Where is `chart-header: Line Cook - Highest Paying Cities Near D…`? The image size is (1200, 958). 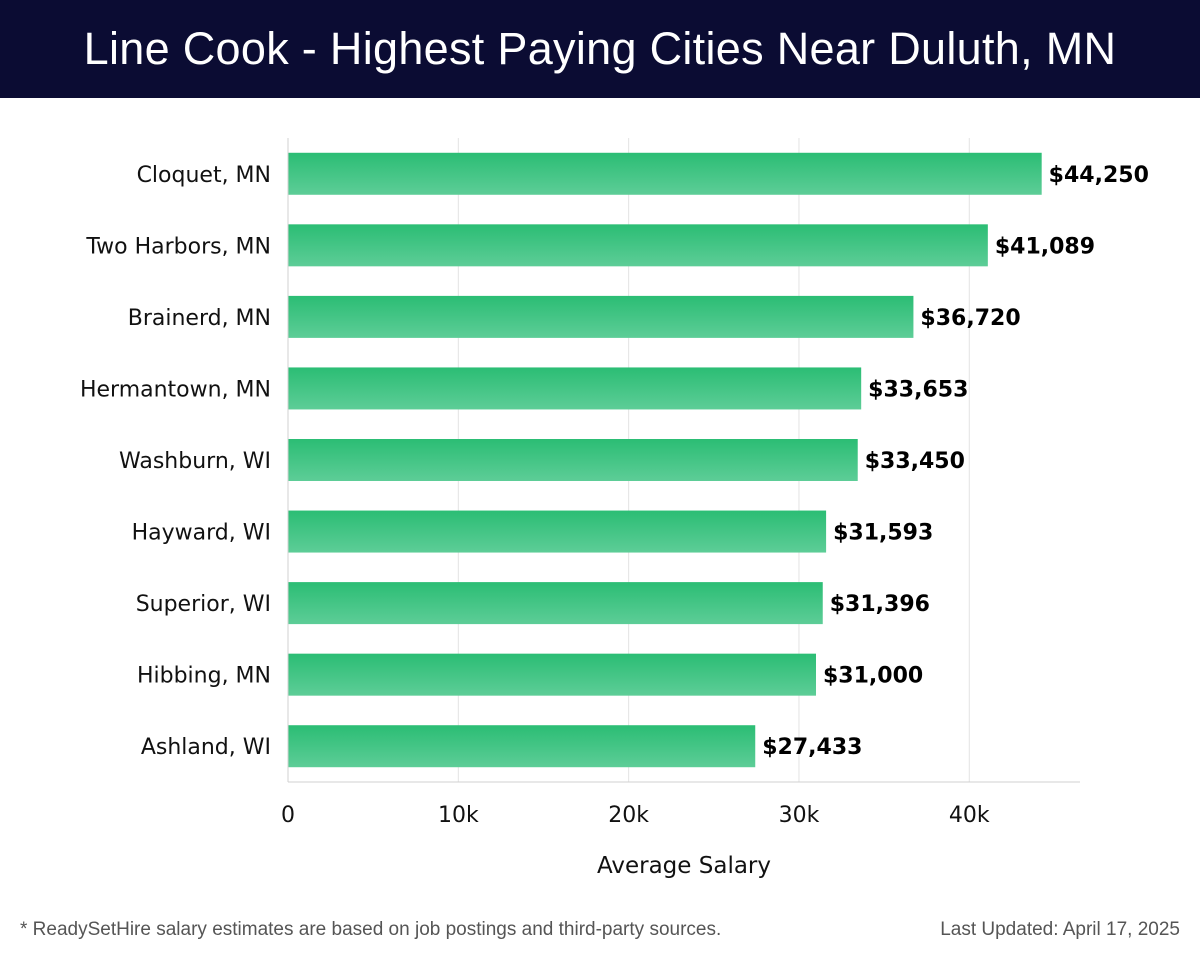
chart-header: Line Cook - Highest Paying Cities Near D… is located at coordinates (600, 49).